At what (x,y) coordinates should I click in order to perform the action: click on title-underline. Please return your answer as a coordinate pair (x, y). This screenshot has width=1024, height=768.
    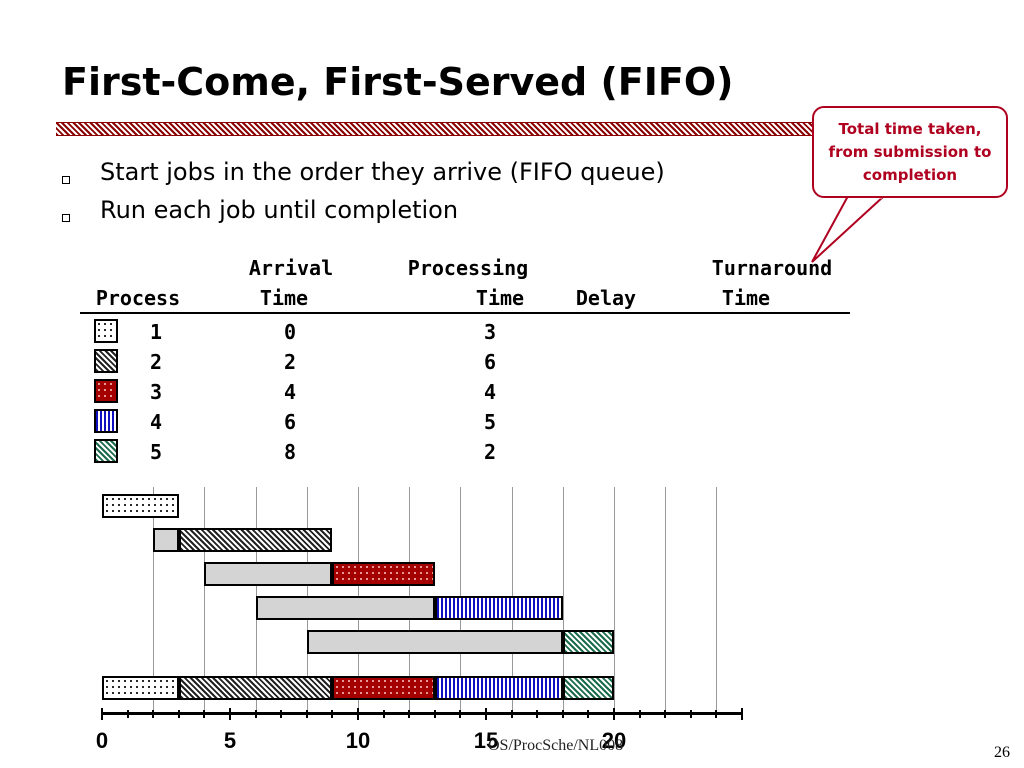
    Looking at the image, I should click on (436, 129).